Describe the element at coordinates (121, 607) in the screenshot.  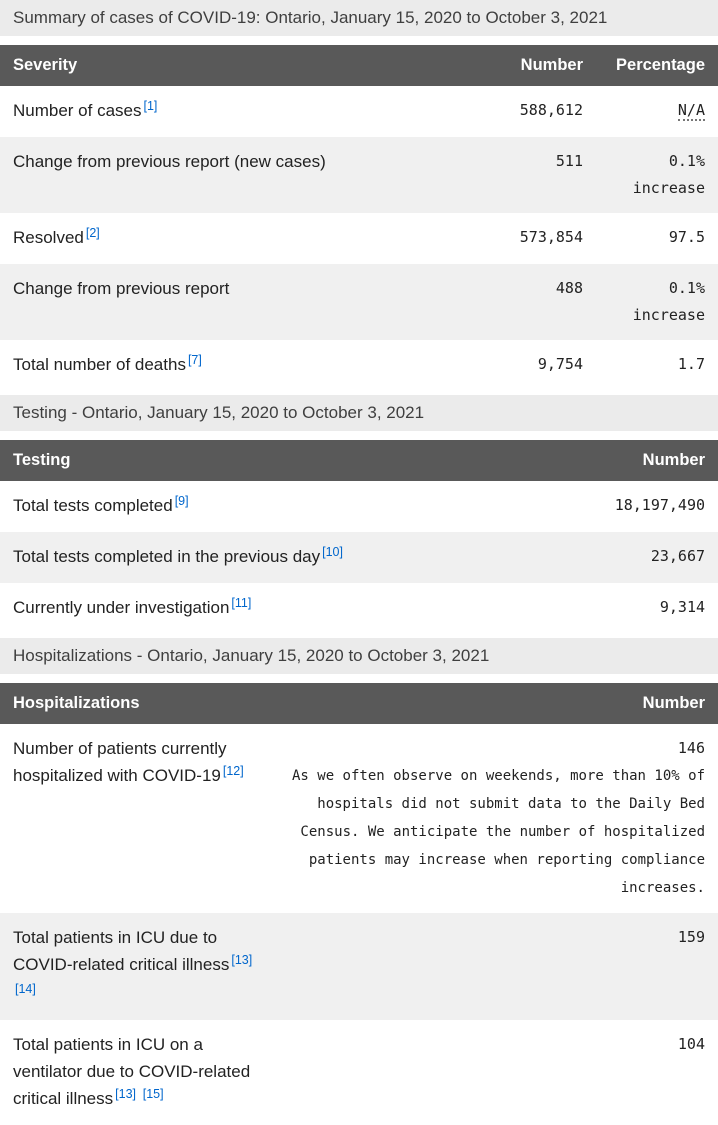
I see `row-label: Currently under investigation` at that location.